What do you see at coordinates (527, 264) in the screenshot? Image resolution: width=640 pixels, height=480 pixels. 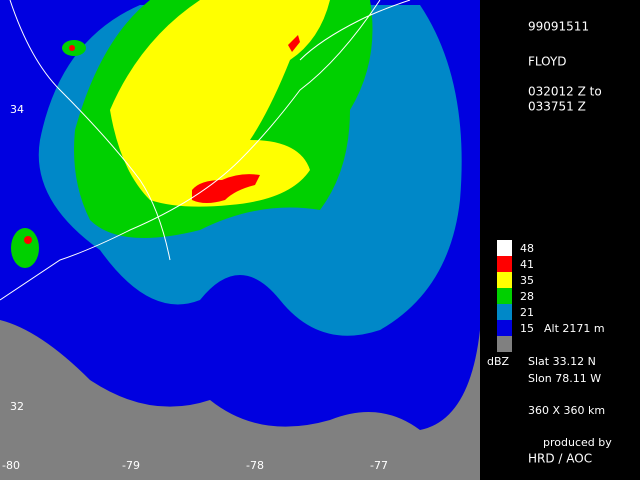 I see `legend-label: 41` at bounding box center [527, 264].